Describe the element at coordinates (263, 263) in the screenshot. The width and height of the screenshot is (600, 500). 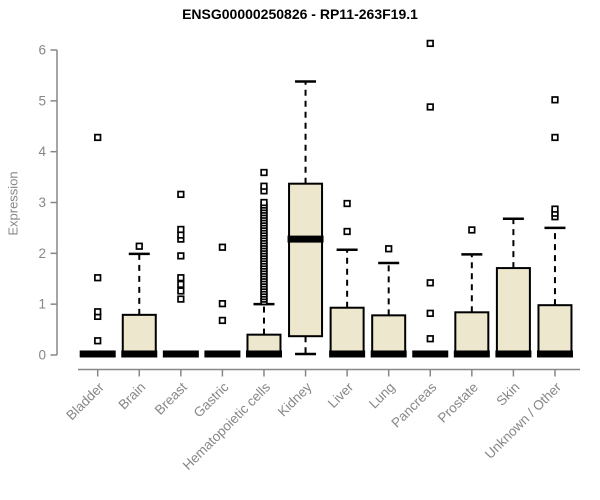
I see `box-group-hematopoietic-cells` at that location.